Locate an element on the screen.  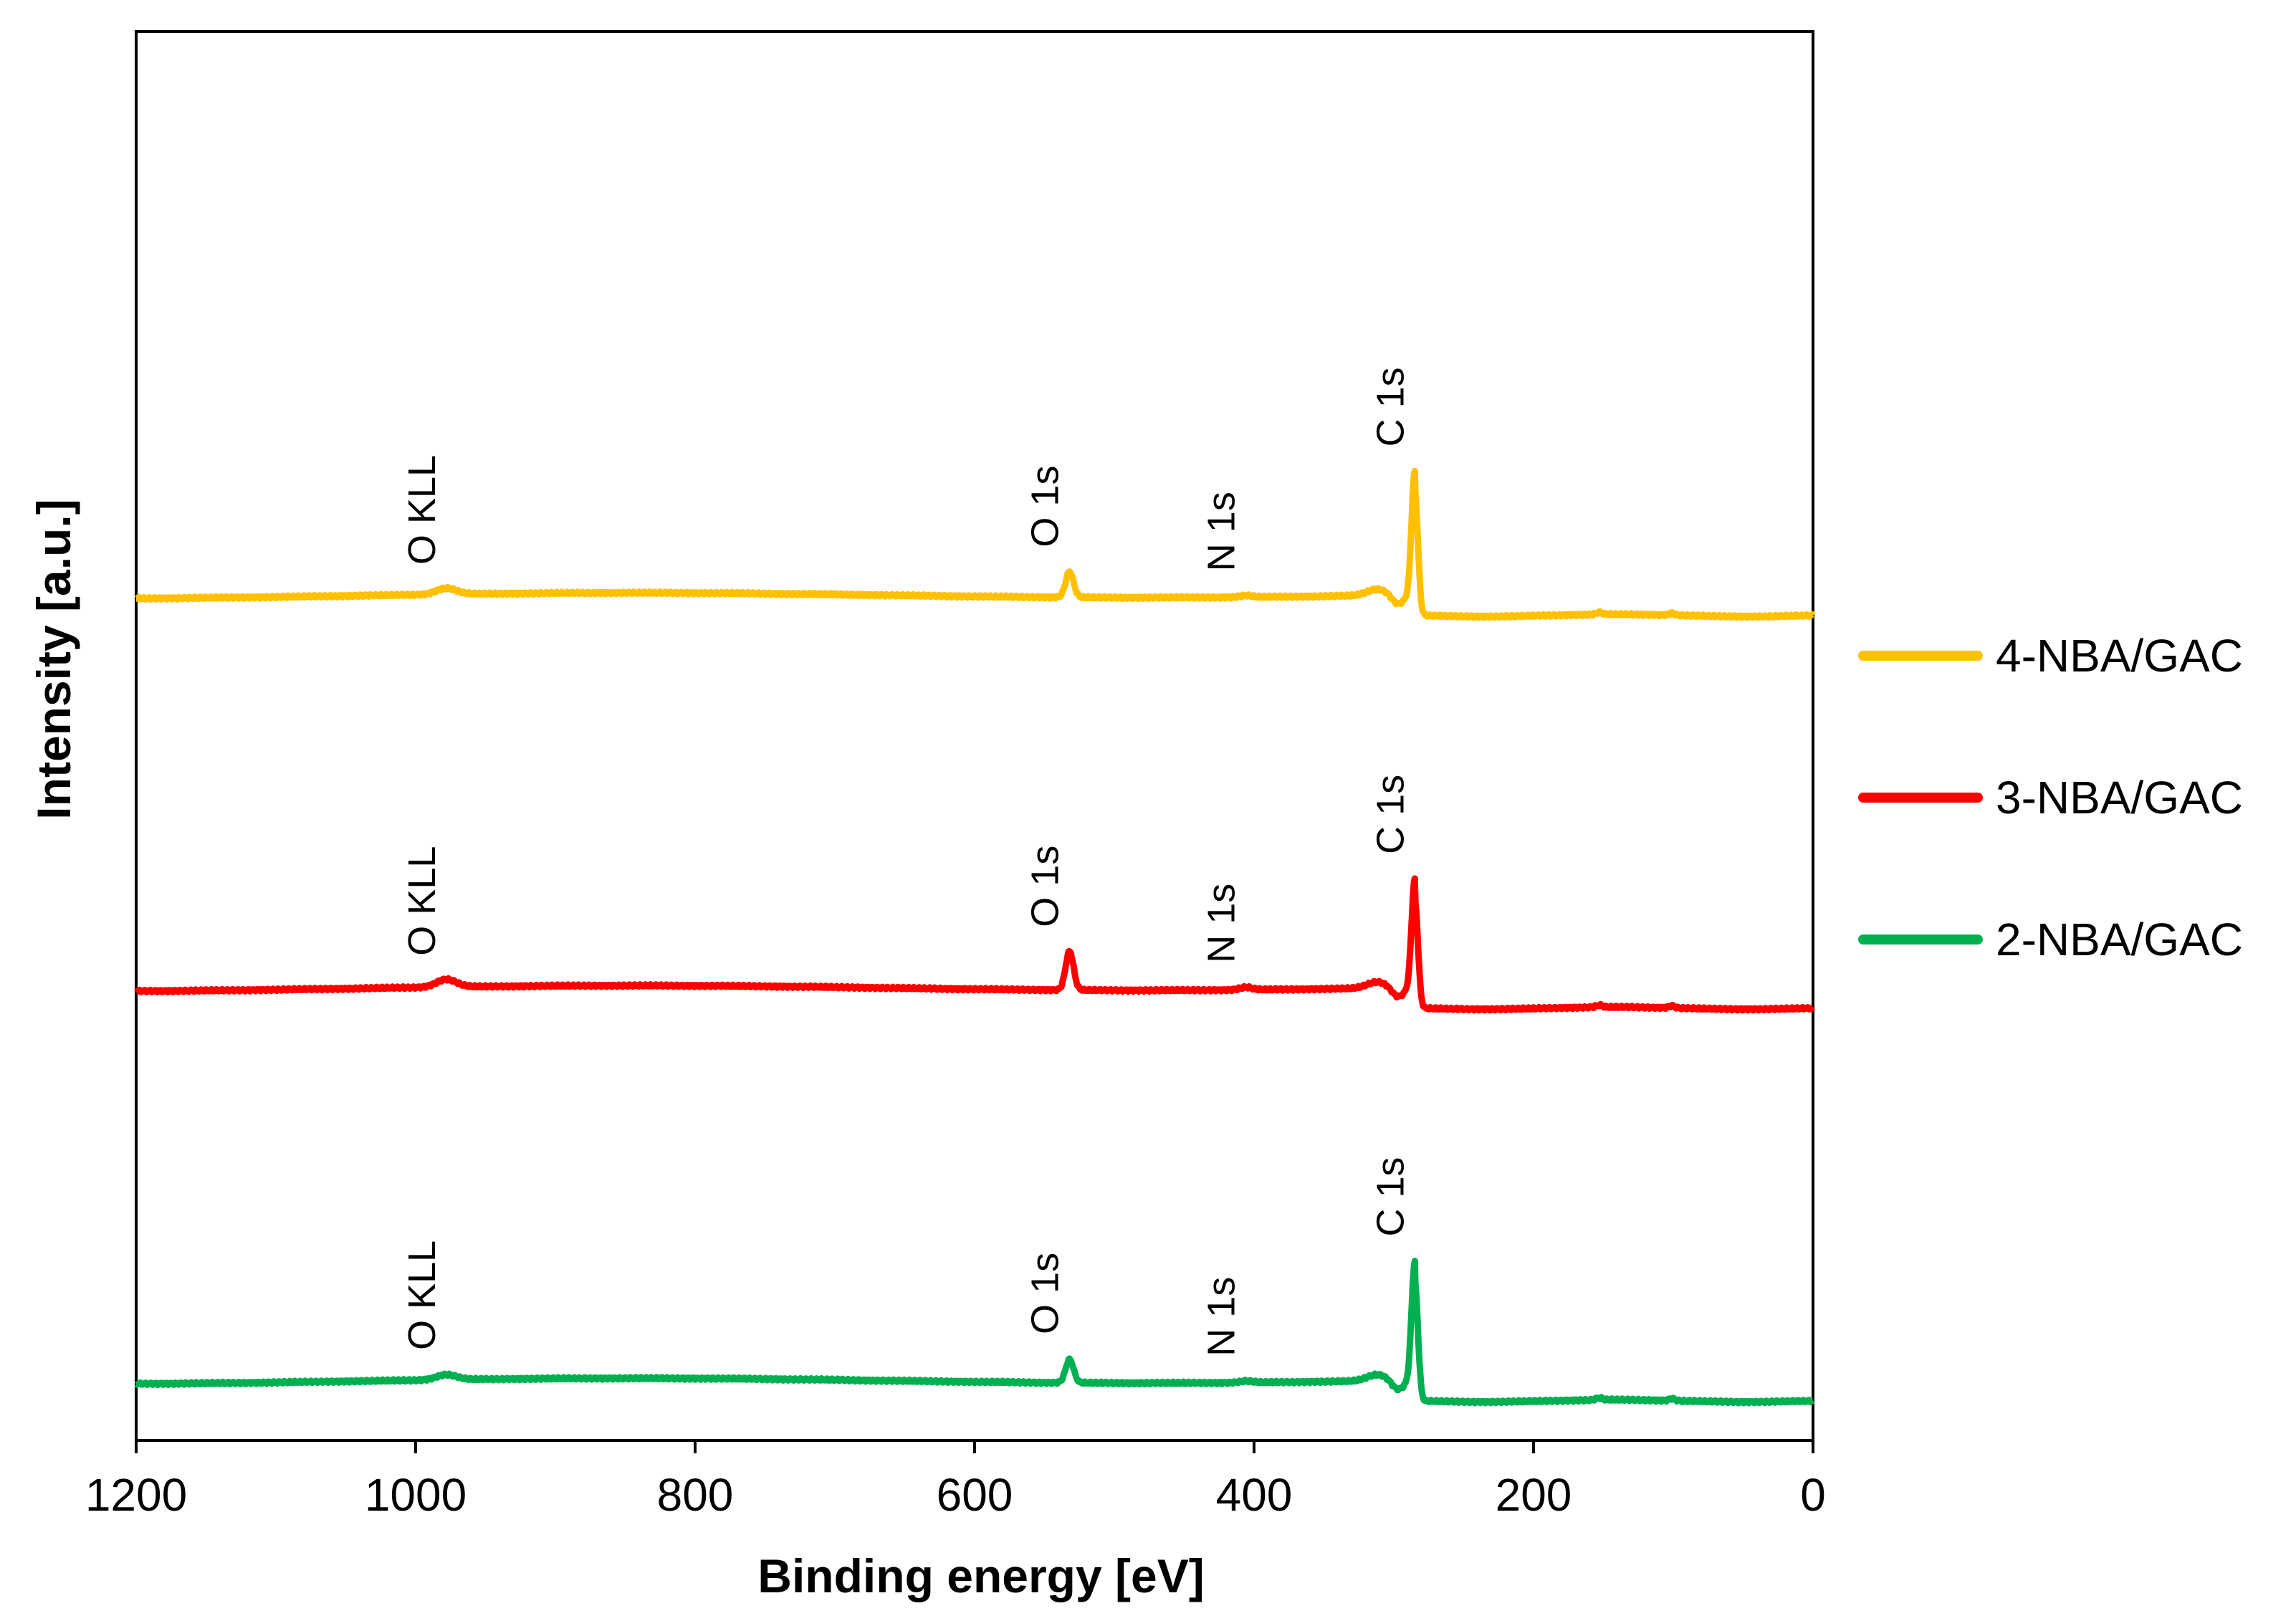
legend-label: 4-NBA/GAC is located at coordinates (2119, 656).